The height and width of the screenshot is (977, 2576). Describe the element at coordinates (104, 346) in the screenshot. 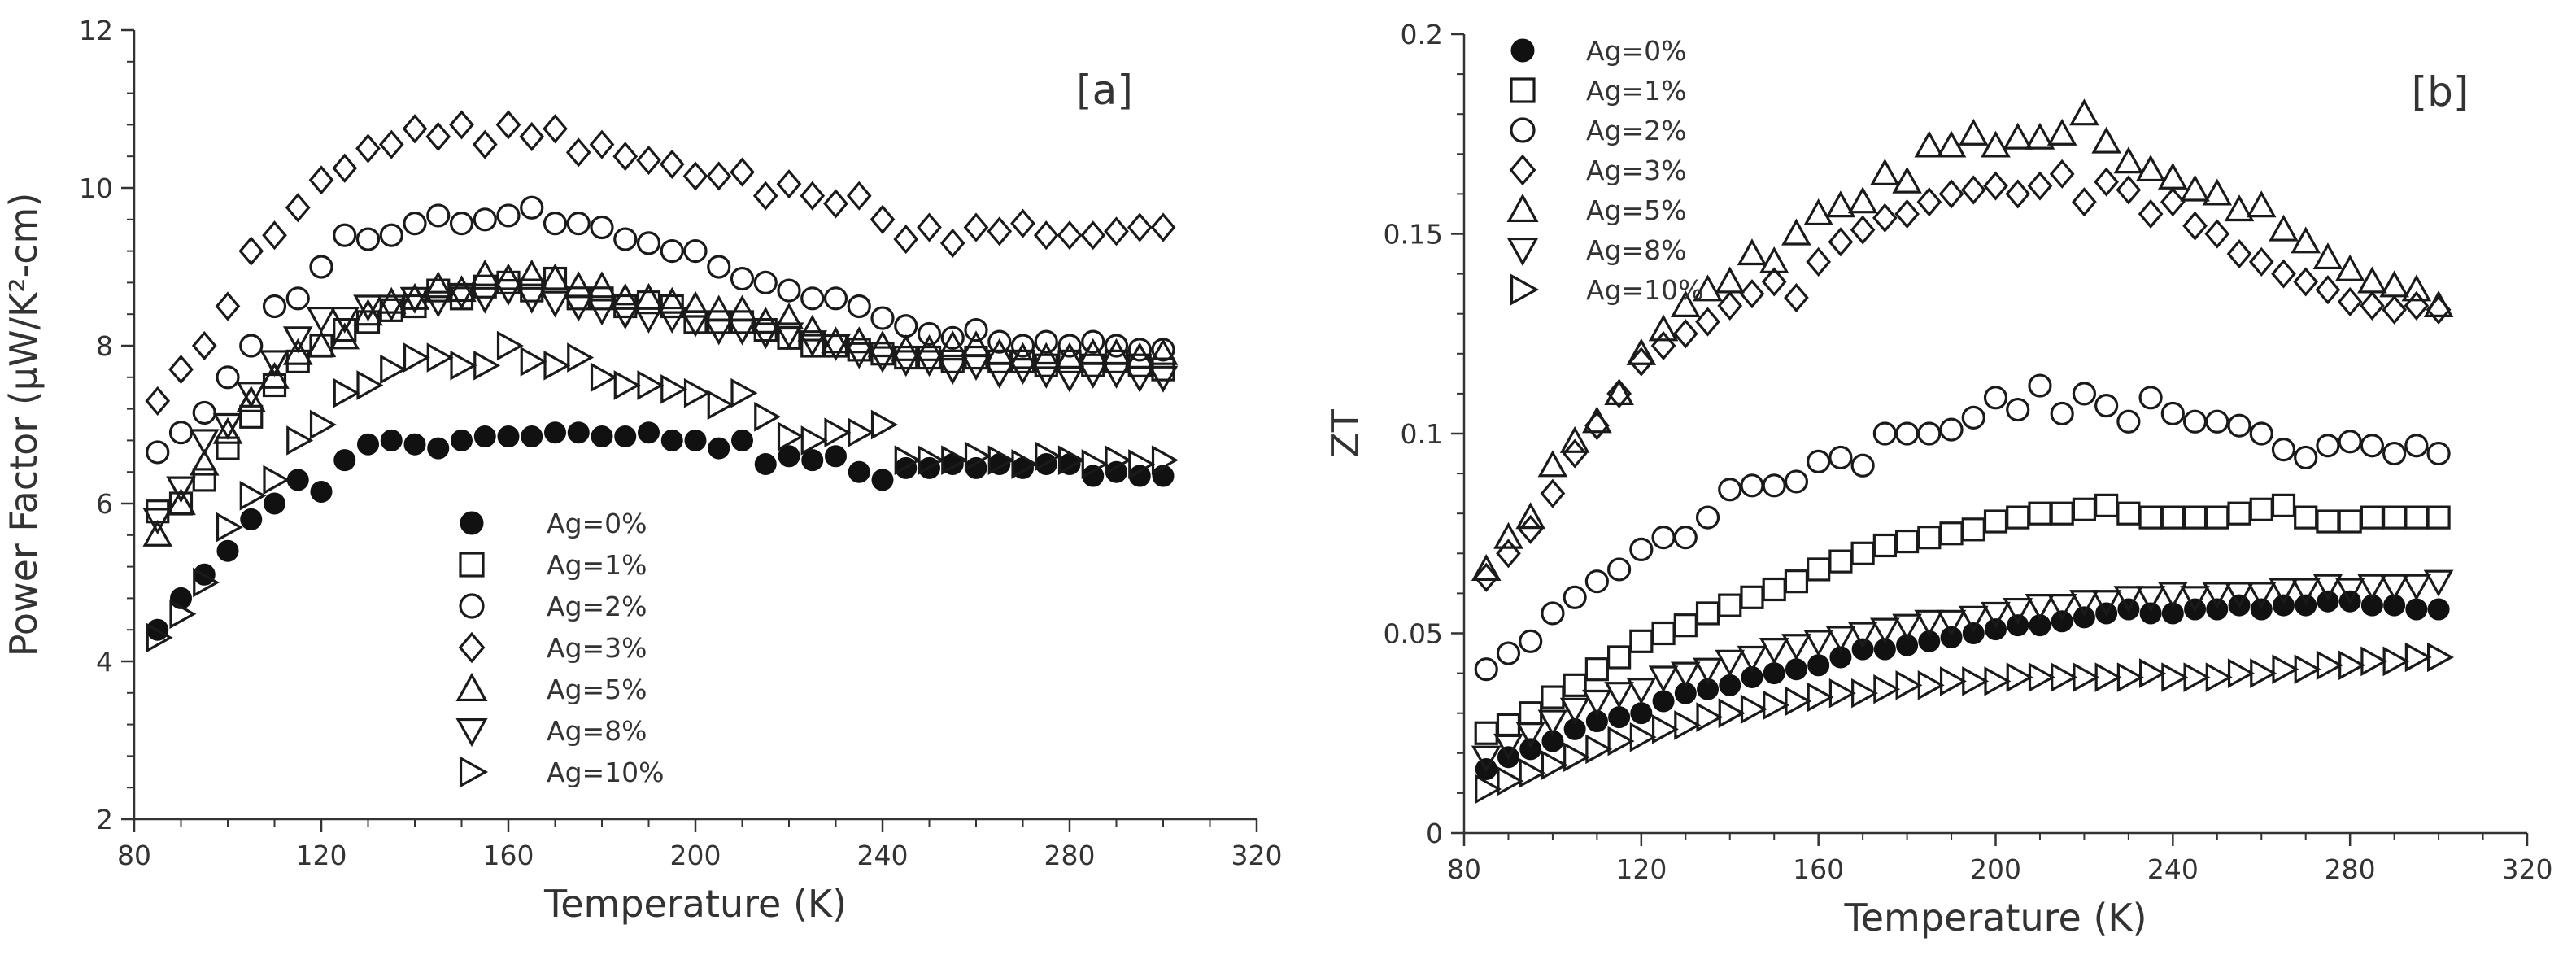

I see `panel-a-y-tick-label: 8` at that location.